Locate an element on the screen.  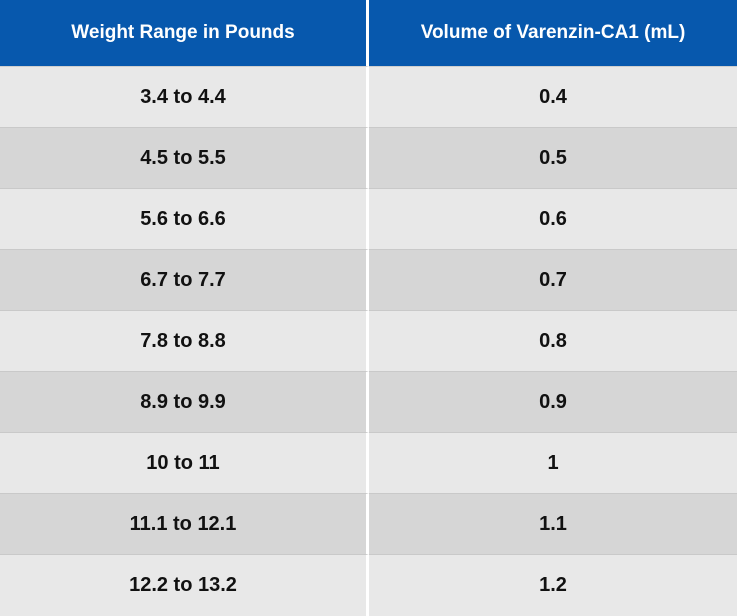
weight-cell: 12.2 to 13.2 is located at coordinates (184, 585).